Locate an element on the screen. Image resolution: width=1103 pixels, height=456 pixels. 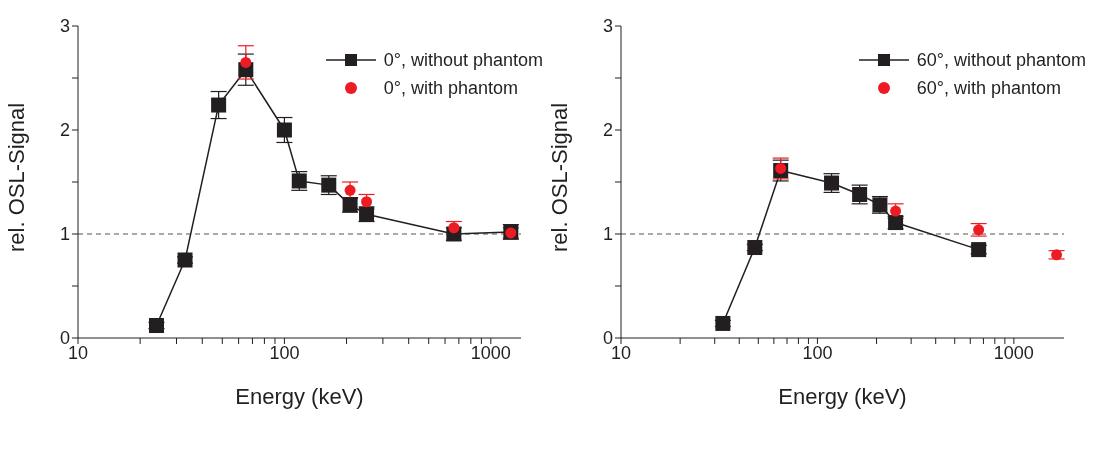
legend-label: 0°, with phantom is located at coordinates (450, 88).